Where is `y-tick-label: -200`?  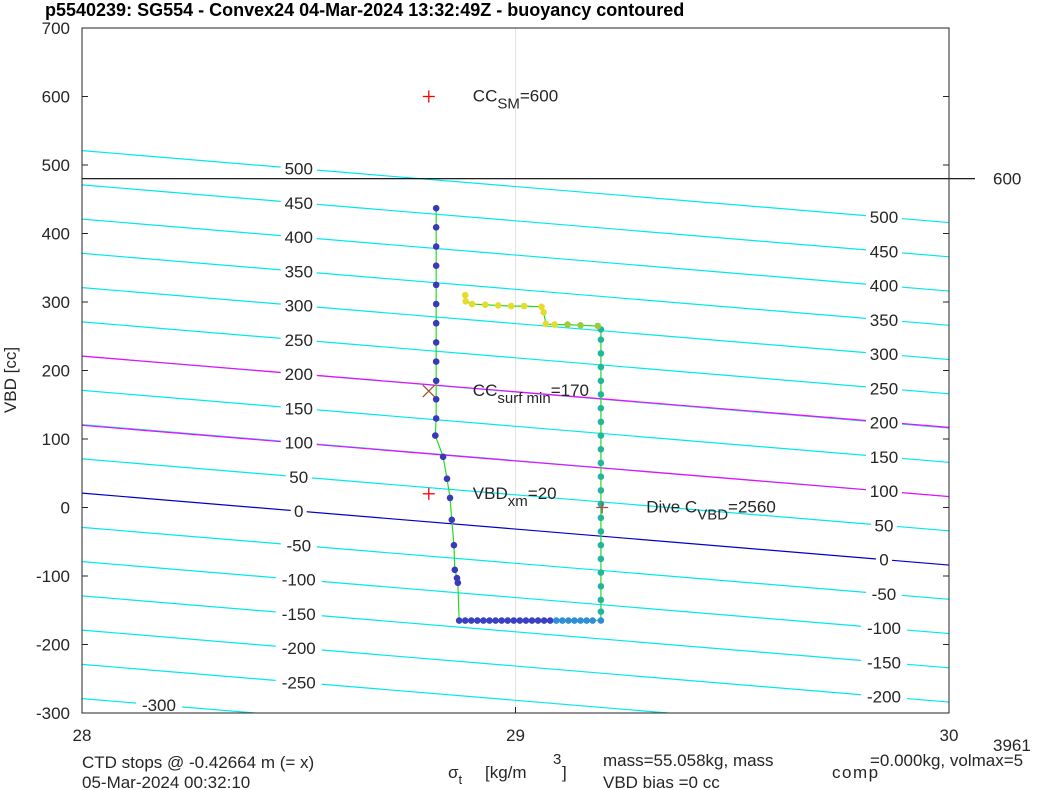 y-tick-label: -200 is located at coordinates (53, 645).